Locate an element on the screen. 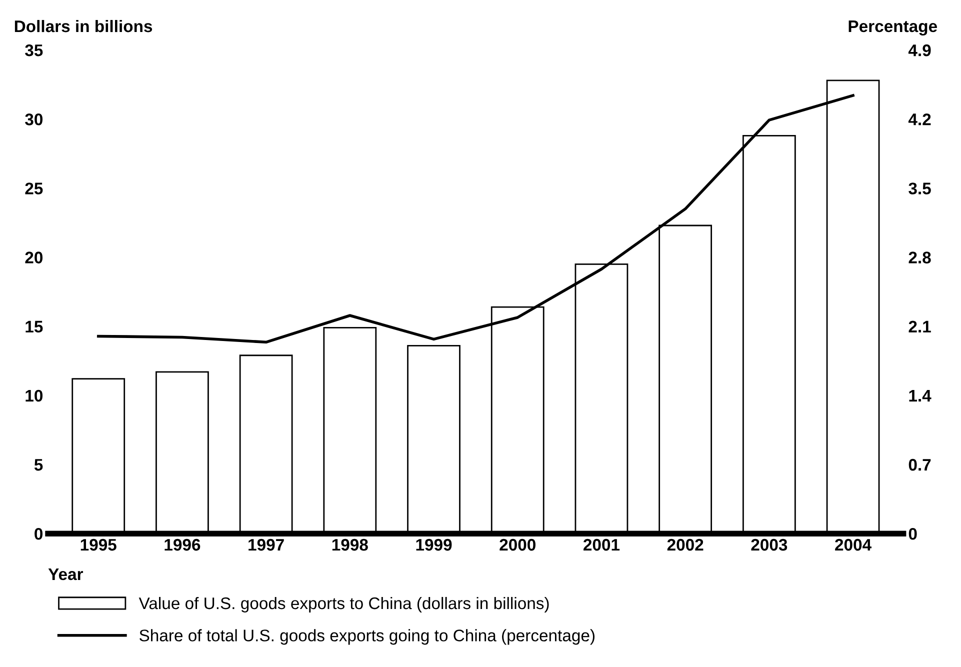 The height and width of the screenshot is (667, 961). y-tick-label: 30 is located at coordinates (34, 120).